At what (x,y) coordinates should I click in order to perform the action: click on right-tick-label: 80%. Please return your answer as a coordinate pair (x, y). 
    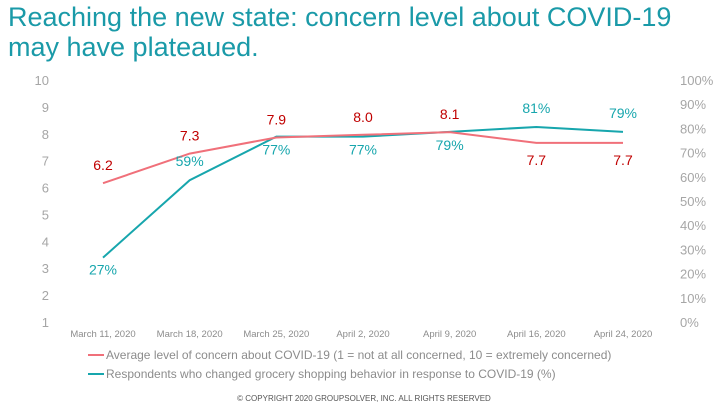
    Looking at the image, I should click on (693, 128).